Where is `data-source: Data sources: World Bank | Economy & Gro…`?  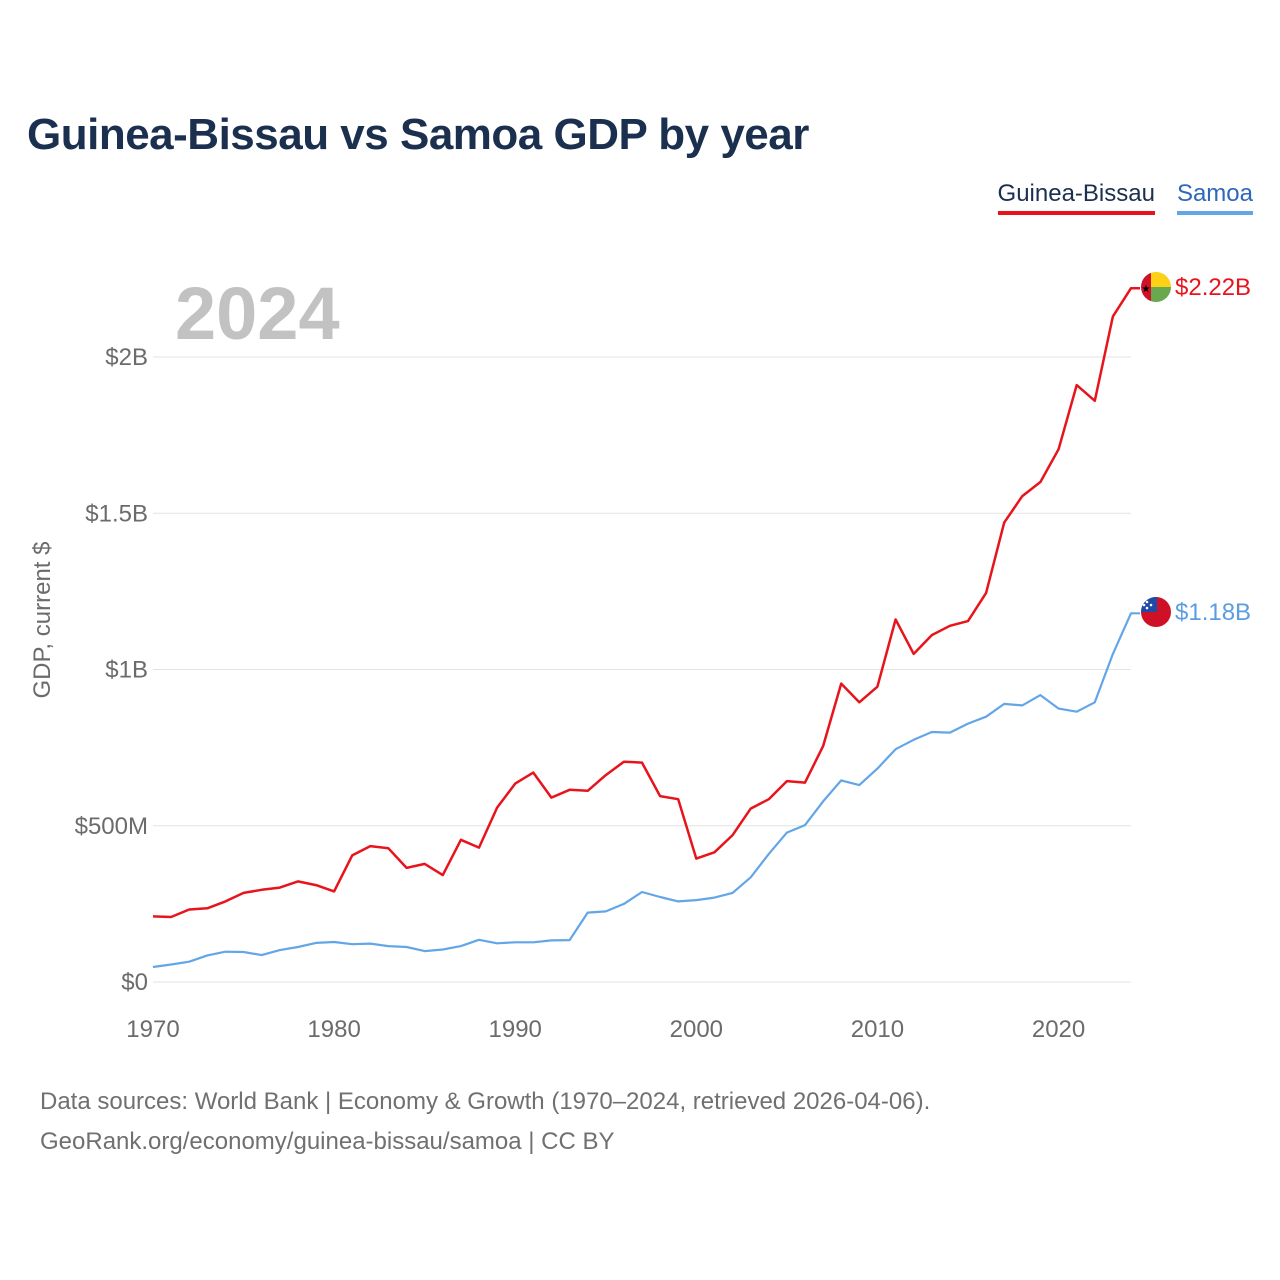
data-source: Data sources: World Bank | Economy & Gro… is located at coordinates (485, 1122).